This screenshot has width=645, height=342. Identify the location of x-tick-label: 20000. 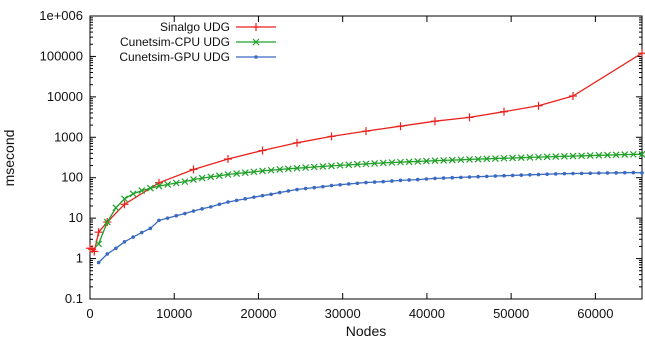
(258, 313).